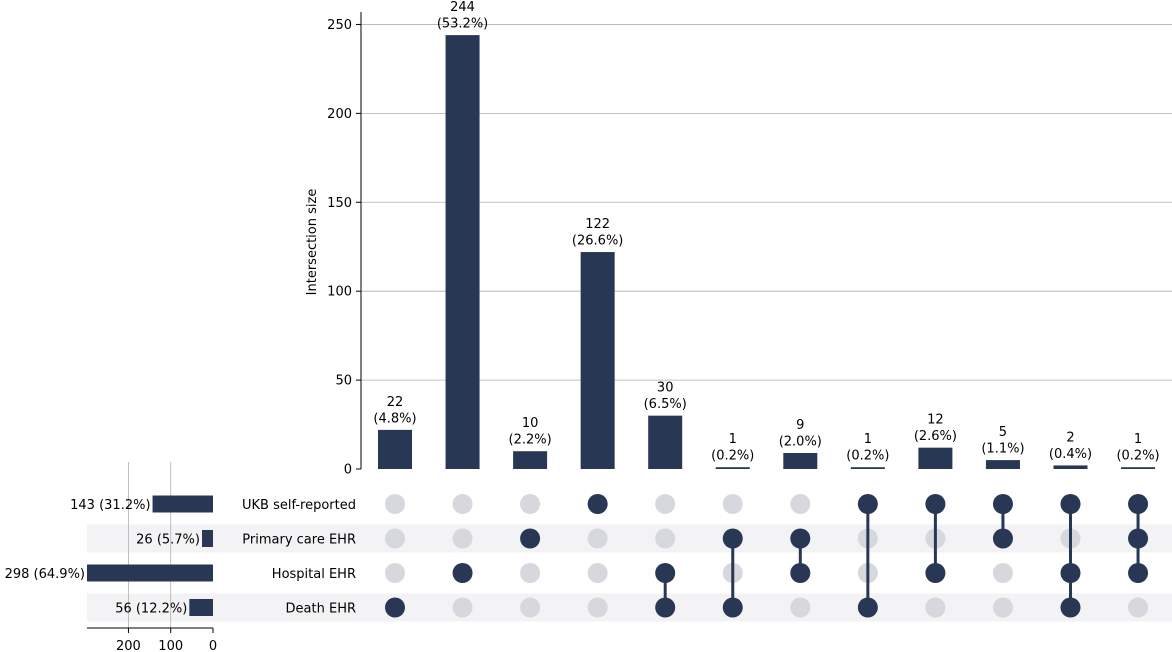 This screenshot has width=1172, height=652. What do you see at coordinates (213, 645) in the screenshot?
I see `x-tick-label: 0` at bounding box center [213, 645].